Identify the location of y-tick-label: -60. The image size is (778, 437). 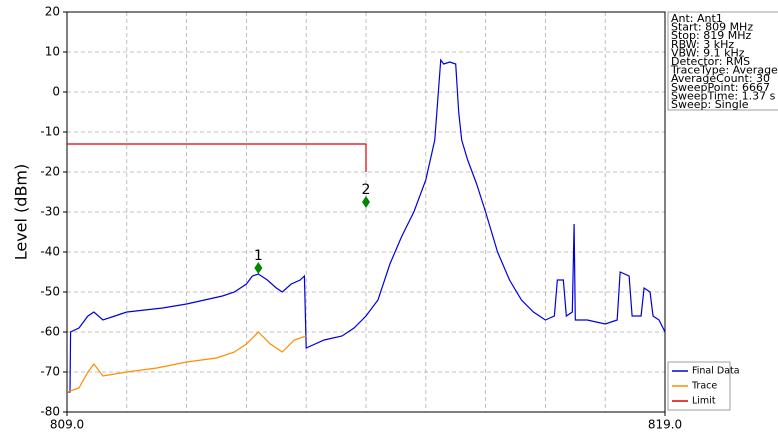
(50, 332).